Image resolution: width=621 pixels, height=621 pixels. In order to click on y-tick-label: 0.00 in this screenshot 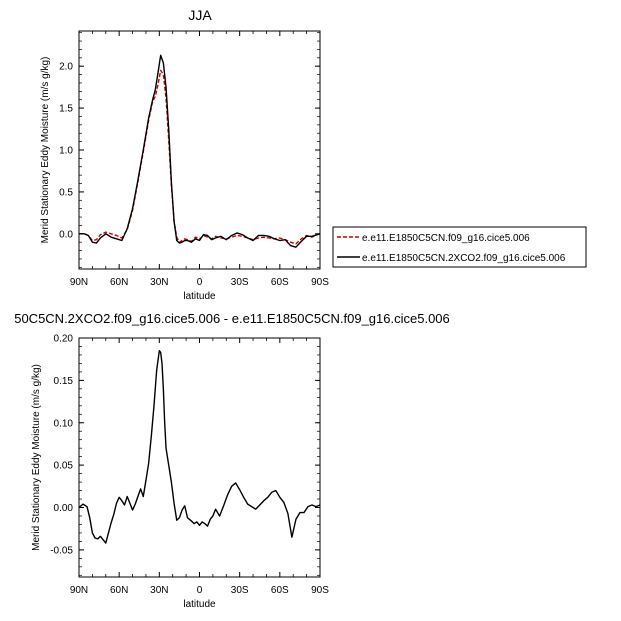, I will do `click(64, 508)`.